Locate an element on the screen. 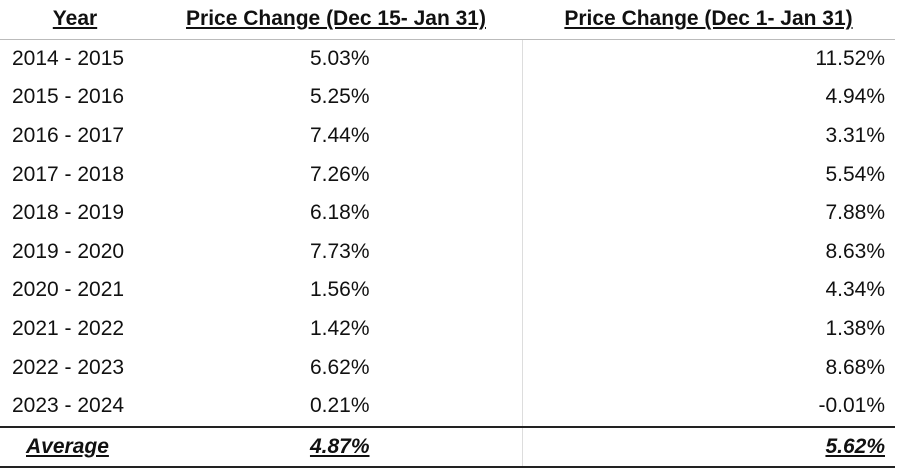  data-row: 2023 - 2024 0.21% -0.01% is located at coordinates (447, 406).